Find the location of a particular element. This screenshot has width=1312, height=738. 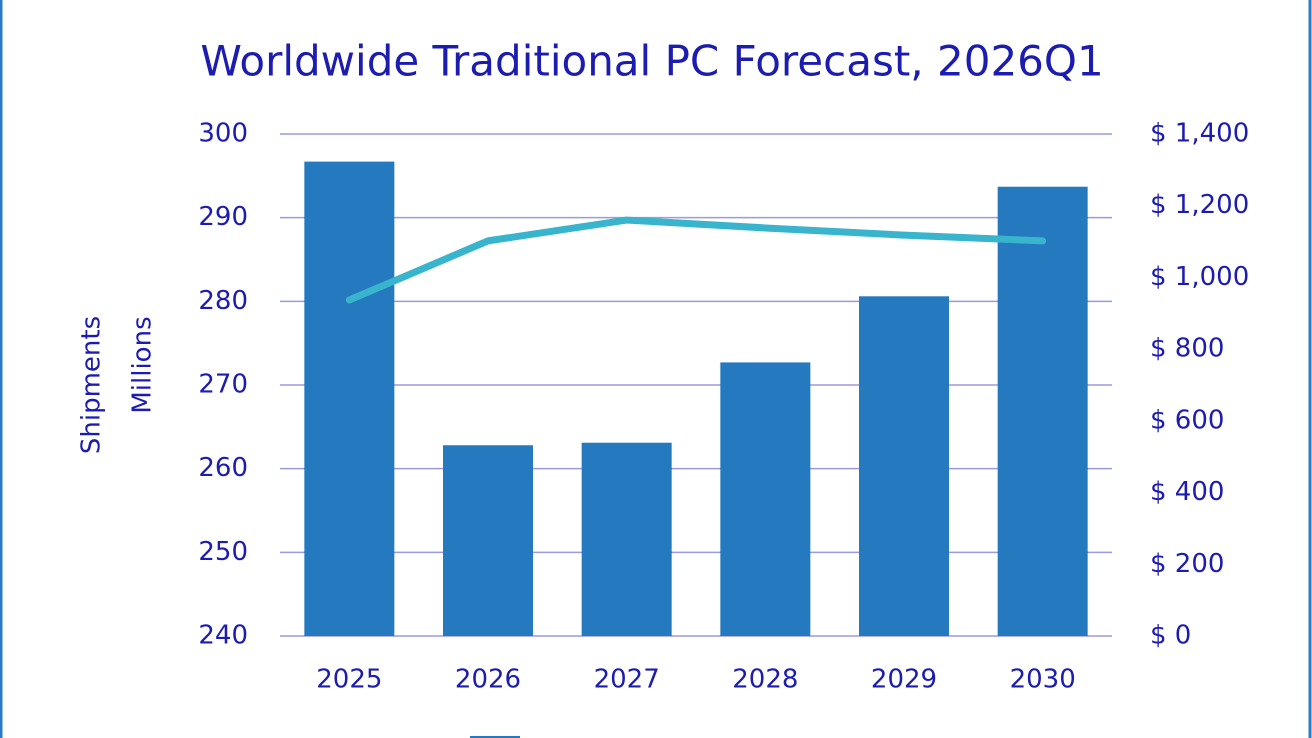

x-tick-label: 2025 is located at coordinates (349, 680).